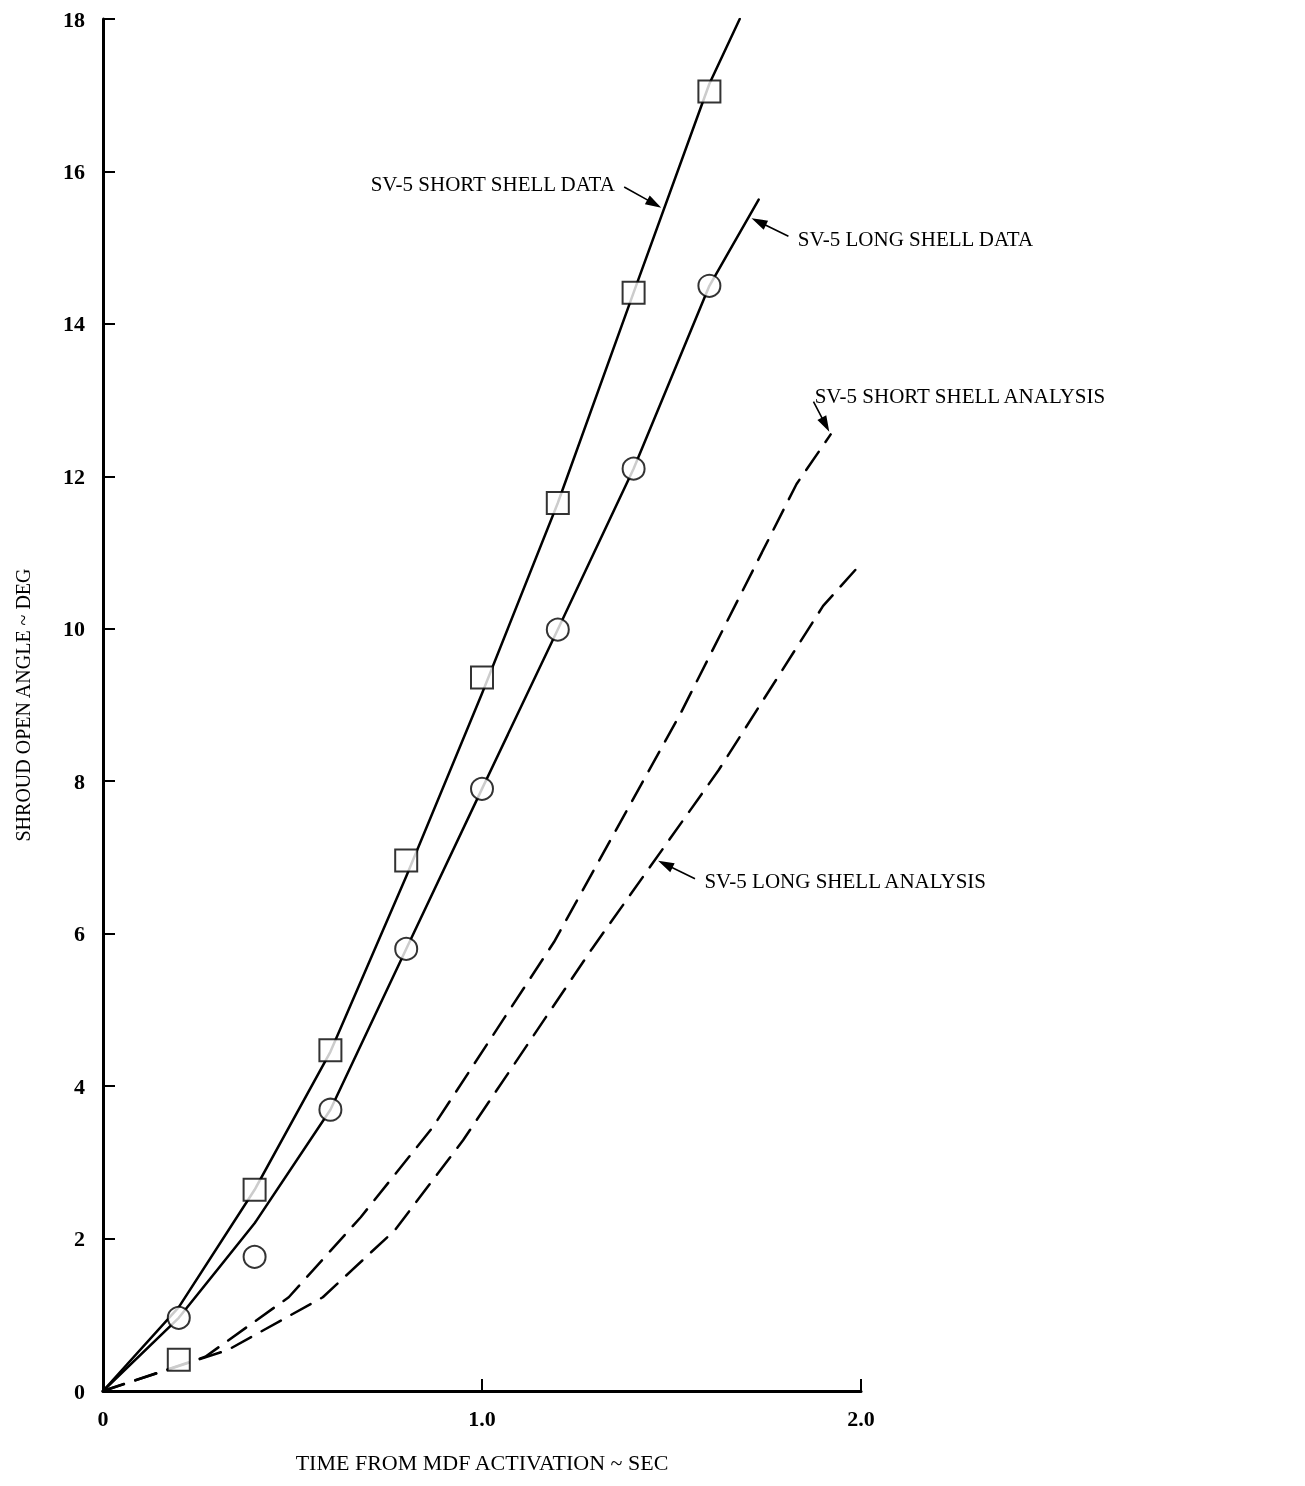 This screenshot has width=1305, height=1486. Describe the element at coordinates (493, 184) in the screenshot. I see `text: SV-5 SHORT SHELL DATA` at that location.